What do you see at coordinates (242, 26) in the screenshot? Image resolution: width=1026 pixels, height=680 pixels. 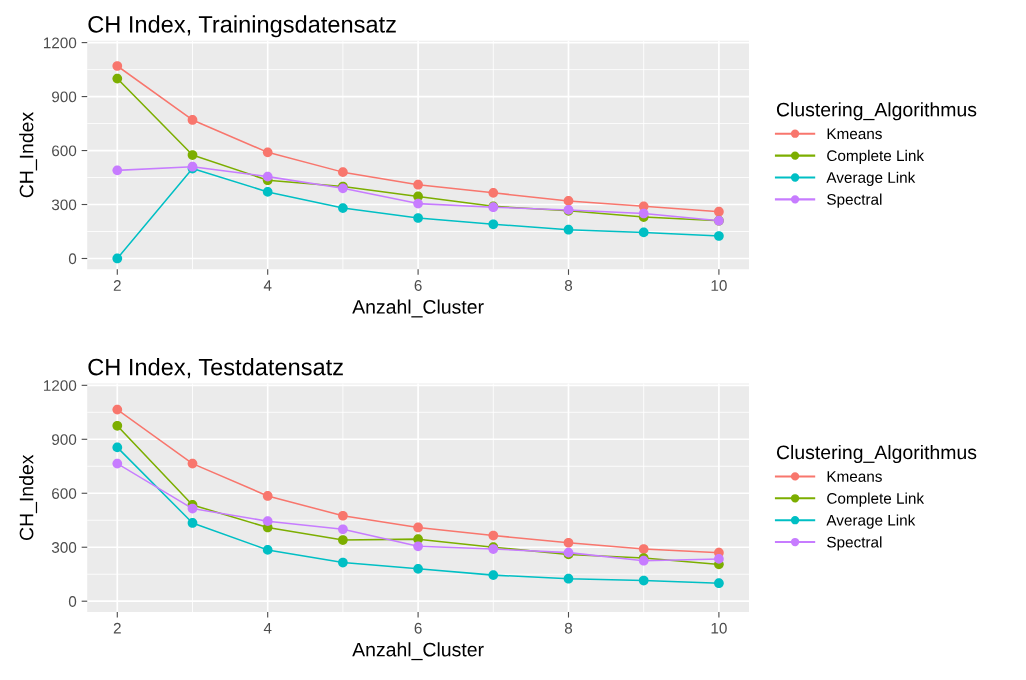 I see `chart-title: CH Index, Trainingsdatensatz` at bounding box center [242, 26].